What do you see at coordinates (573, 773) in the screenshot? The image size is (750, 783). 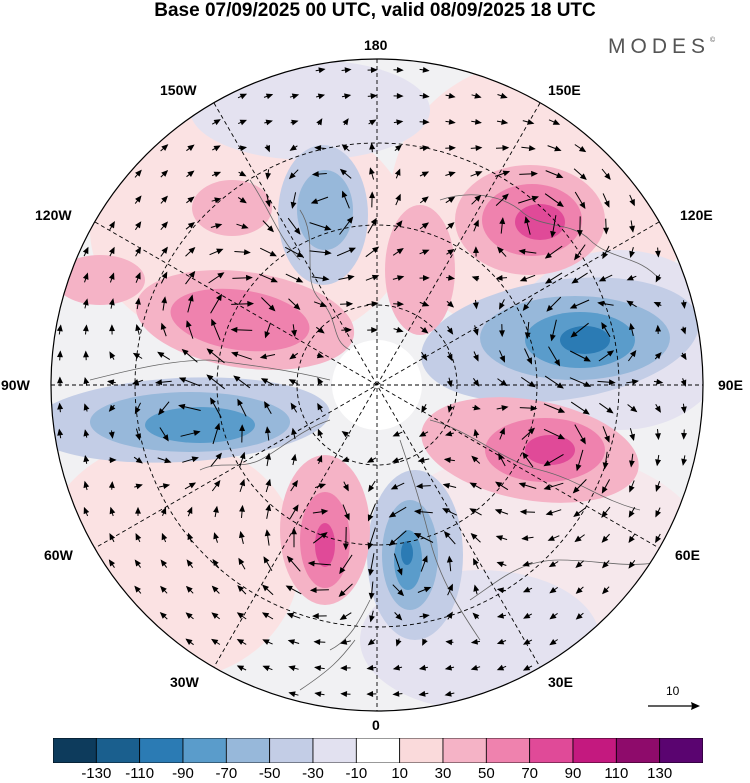 I see `colorbar-tick-label: 90` at bounding box center [573, 773].